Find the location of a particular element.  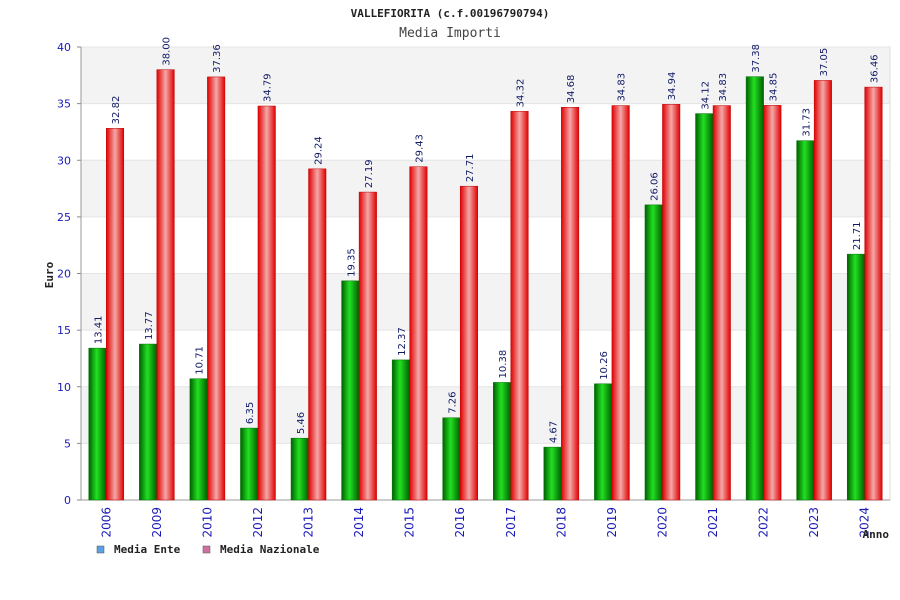

legend-label-media-nazionale: Media Nazionale is located at coordinates (270, 549).